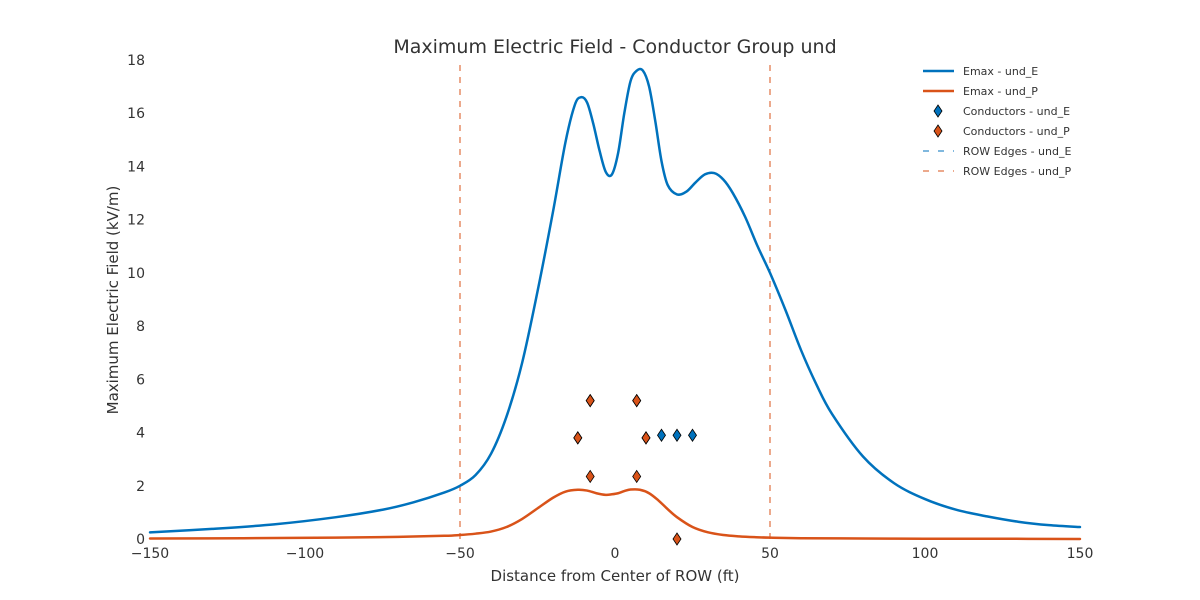 The height and width of the screenshot is (600, 1200). I want to click on conductor-markers, so click(635, 469).